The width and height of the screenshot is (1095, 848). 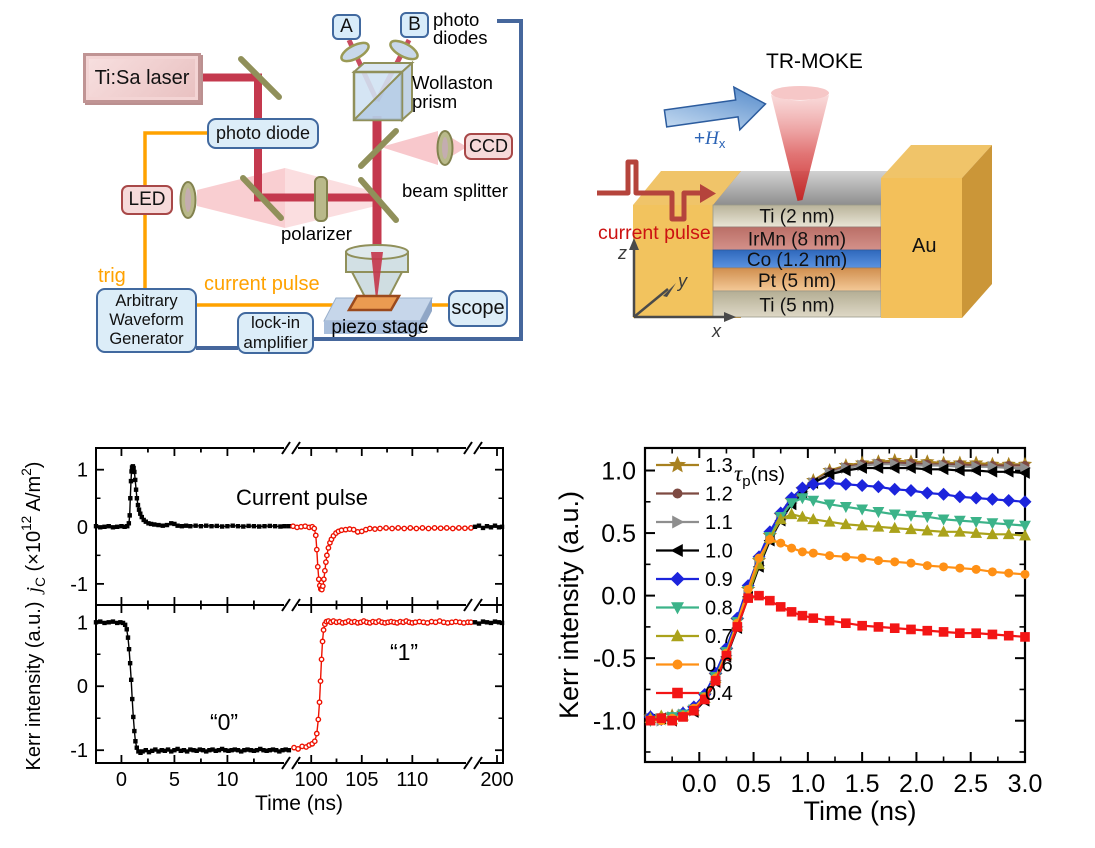 What do you see at coordinates (426, 316) in the screenshot?
I see `piezo-stage-side` at bounding box center [426, 316].